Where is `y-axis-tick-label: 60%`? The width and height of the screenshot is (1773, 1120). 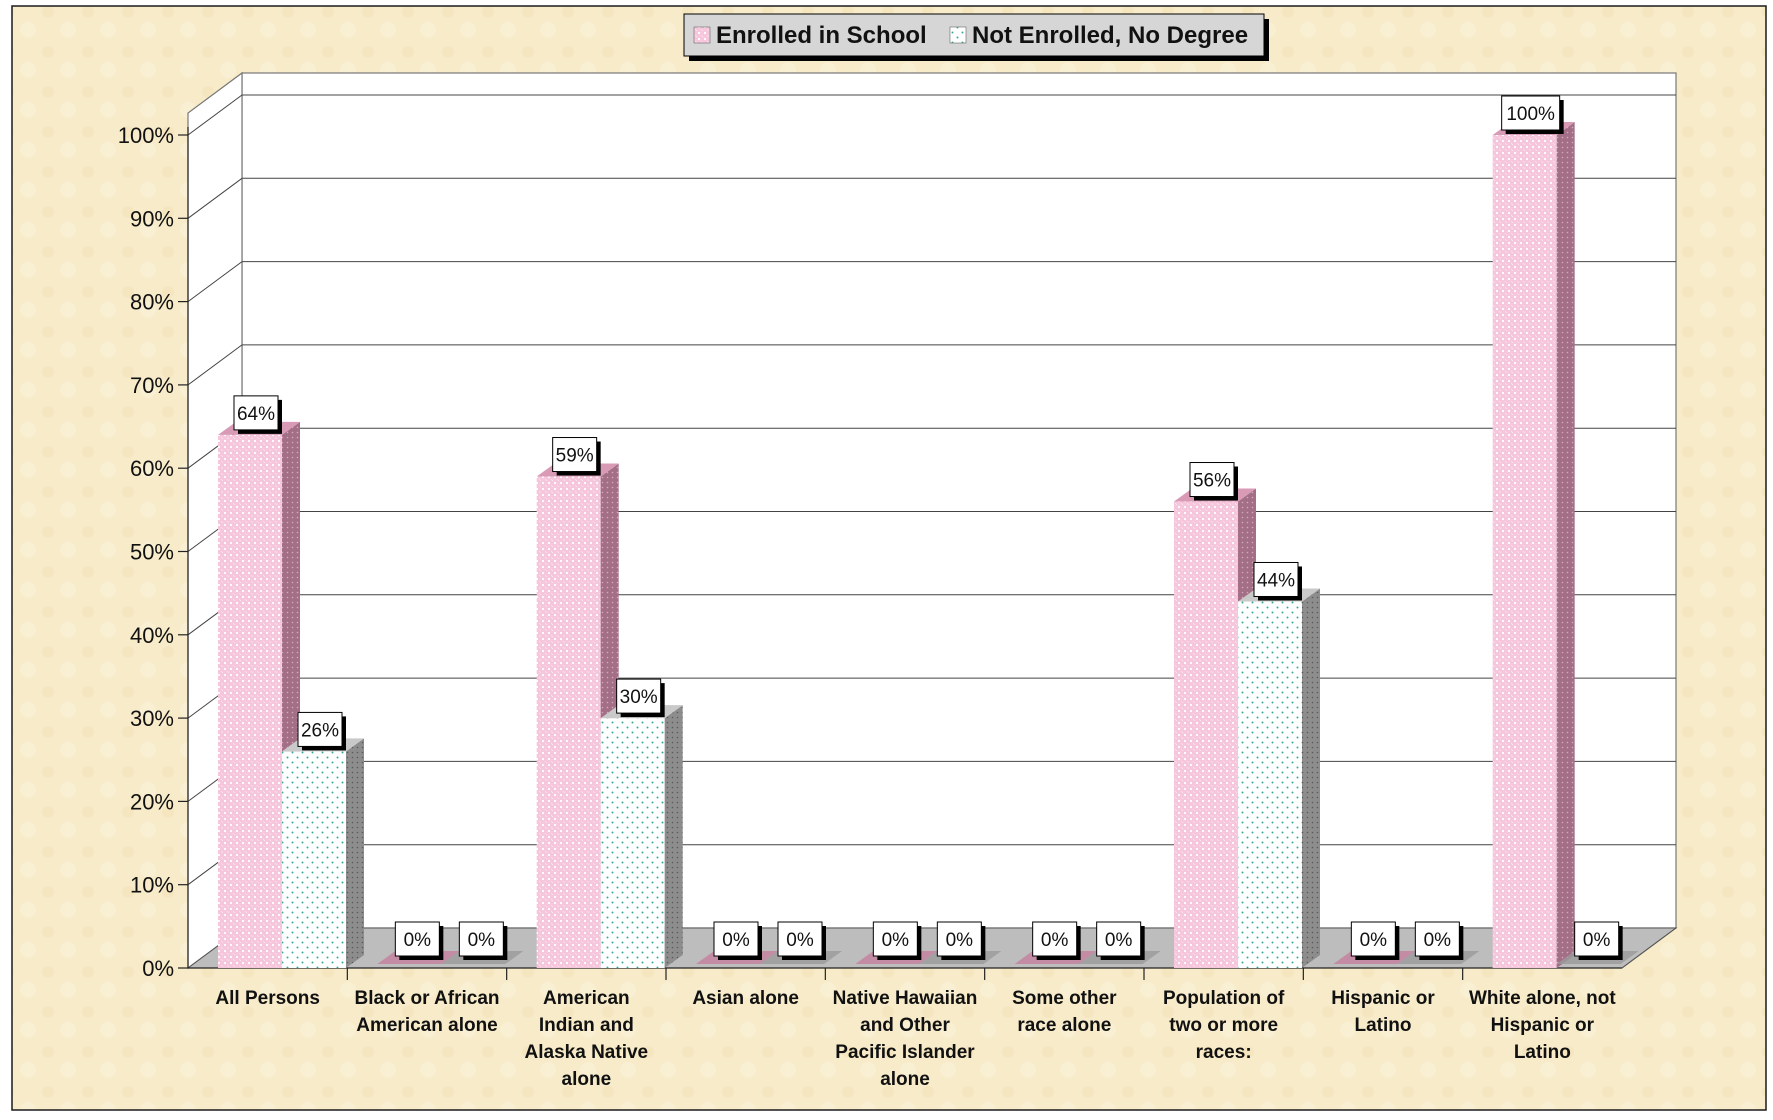 y-axis-tick-label: 60% is located at coordinates (152, 468).